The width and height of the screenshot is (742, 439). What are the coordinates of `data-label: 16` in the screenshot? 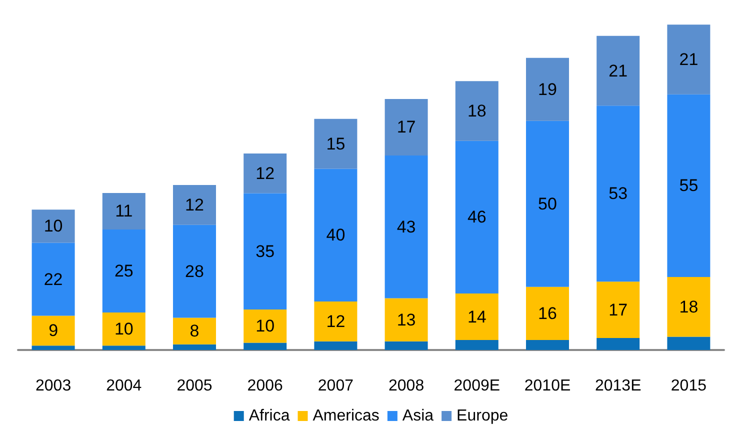 It's located at (547, 313).